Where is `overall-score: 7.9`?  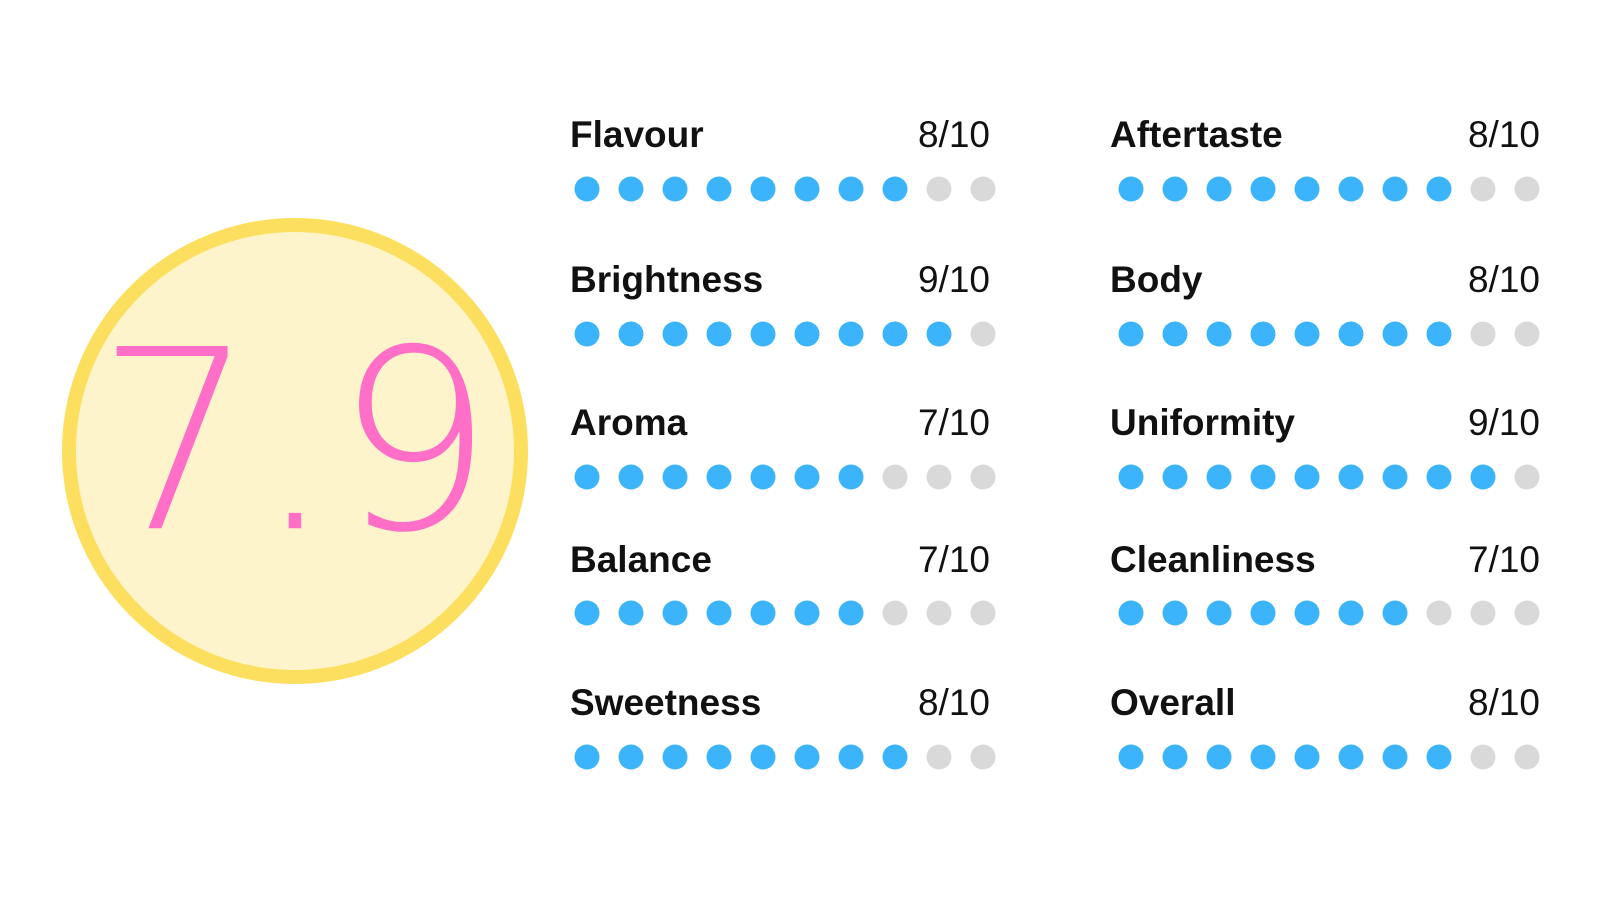 overall-score: 7.9 is located at coordinates (295, 441).